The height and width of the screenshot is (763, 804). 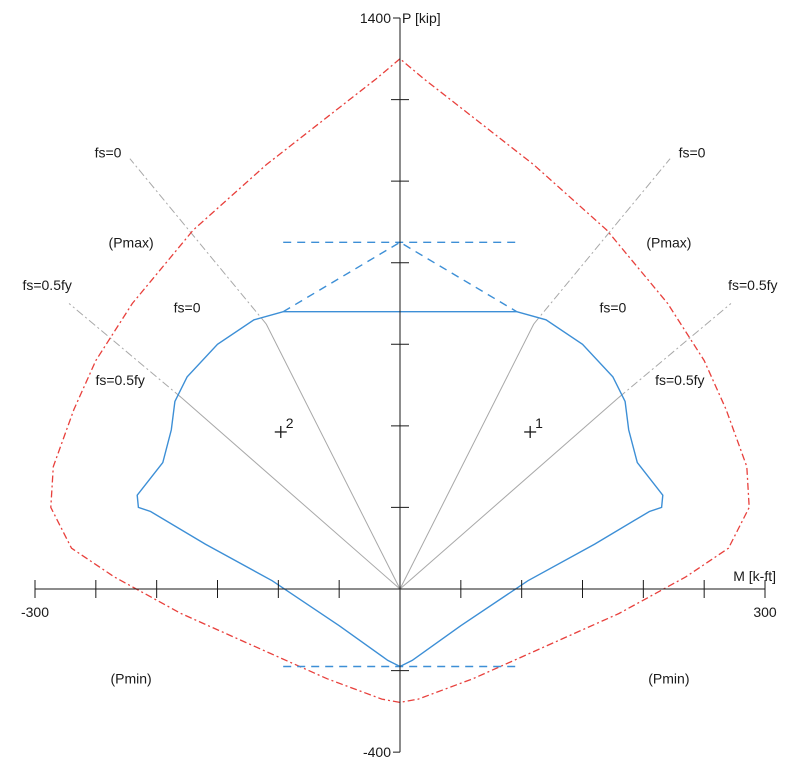 I want to click on x-tick-label: -300, so click(x=35, y=612).